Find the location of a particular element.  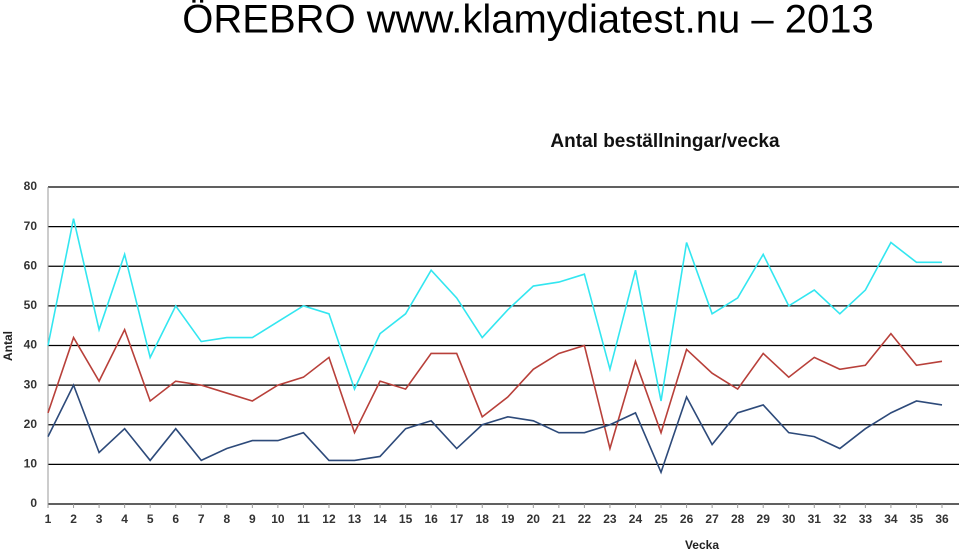

x-tick-label: 26 is located at coordinates (687, 519).